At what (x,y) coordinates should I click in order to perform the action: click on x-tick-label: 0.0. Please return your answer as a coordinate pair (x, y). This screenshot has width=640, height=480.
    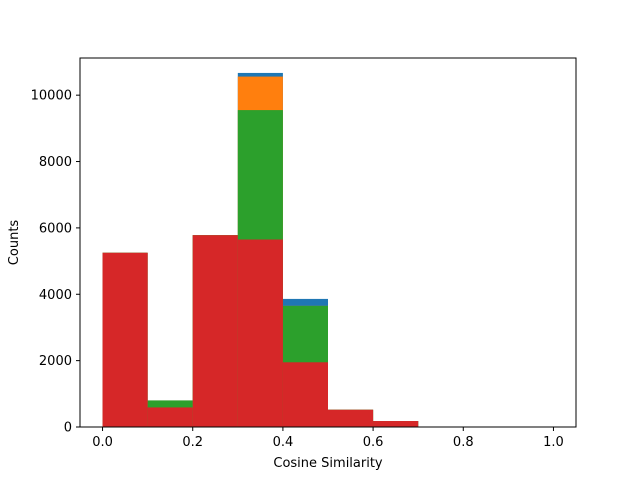
    Looking at the image, I should click on (102, 442).